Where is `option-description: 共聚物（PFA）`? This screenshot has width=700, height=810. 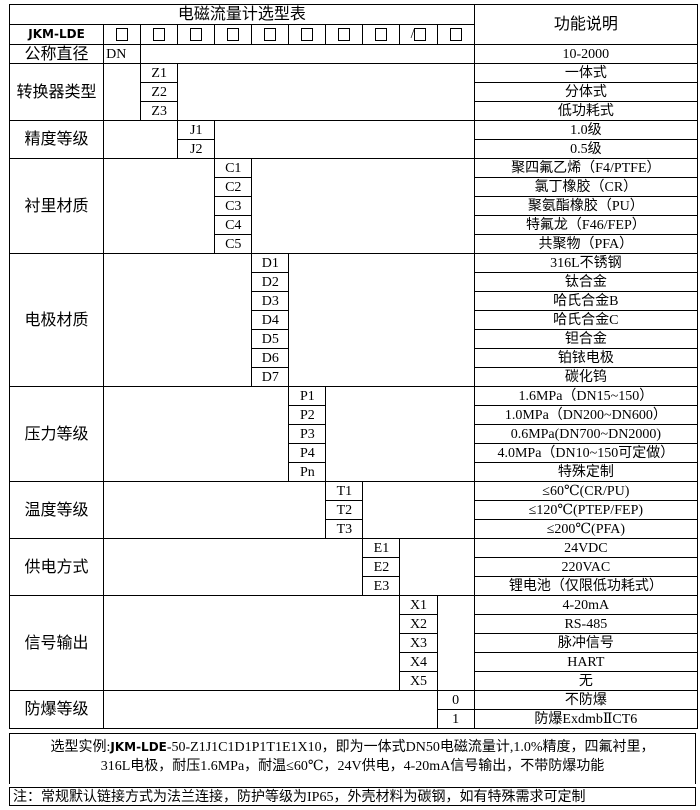
option-description: 共聚物（PFA） is located at coordinates (586, 244).